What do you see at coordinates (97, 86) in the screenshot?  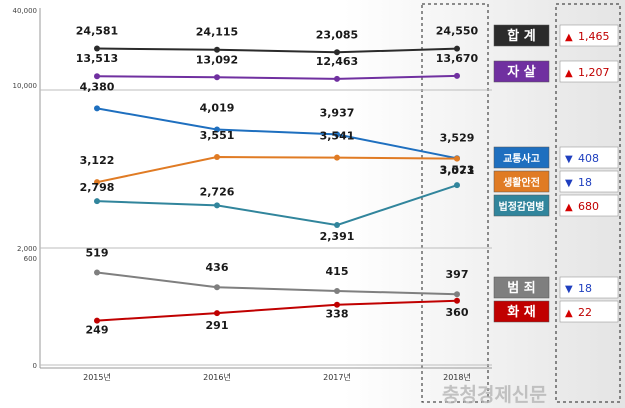 I see `data-label: 4,380` at bounding box center [97, 86].